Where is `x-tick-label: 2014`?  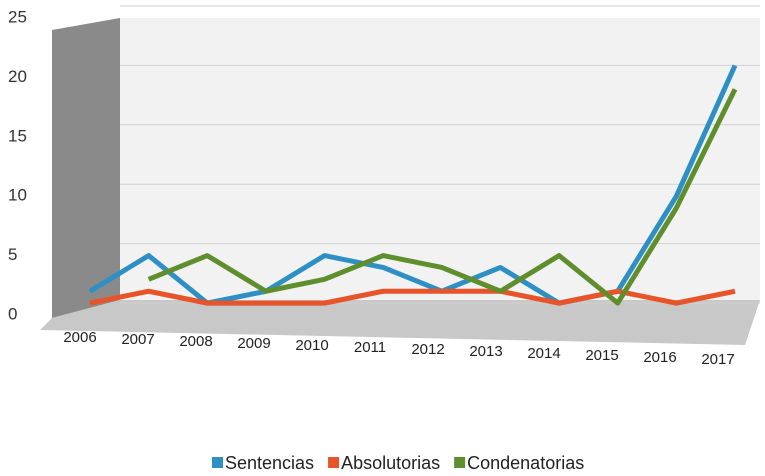 x-tick-label: 2014 is located at coordinates (543, 353).